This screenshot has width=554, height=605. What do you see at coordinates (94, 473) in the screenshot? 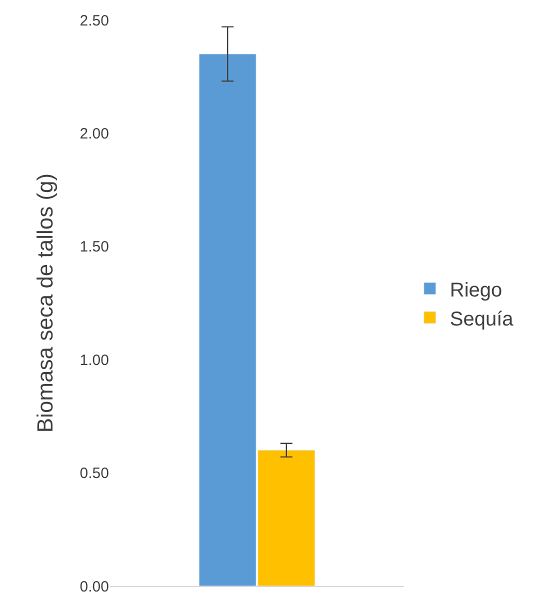
I see `y-tick-label: 0.50` at bounding box center [94, 473].